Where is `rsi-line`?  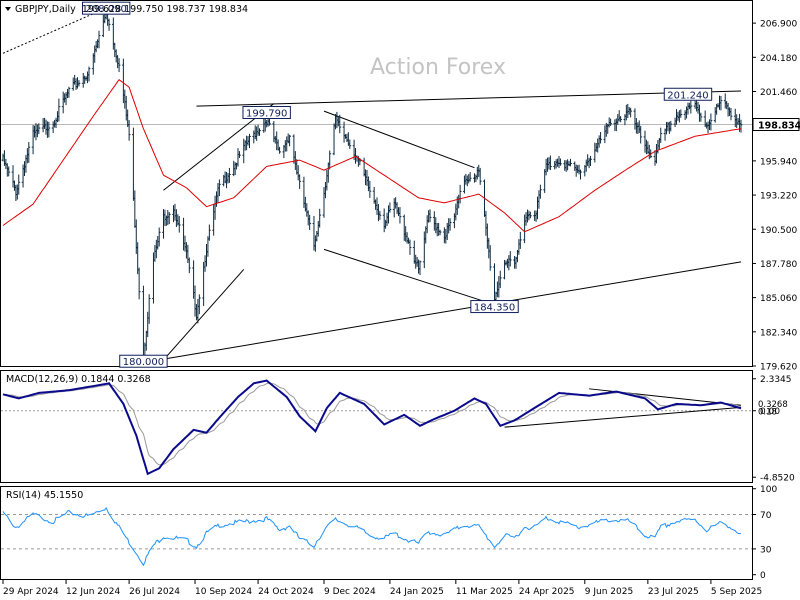
rsi-line is located at coordinates (371, 537).